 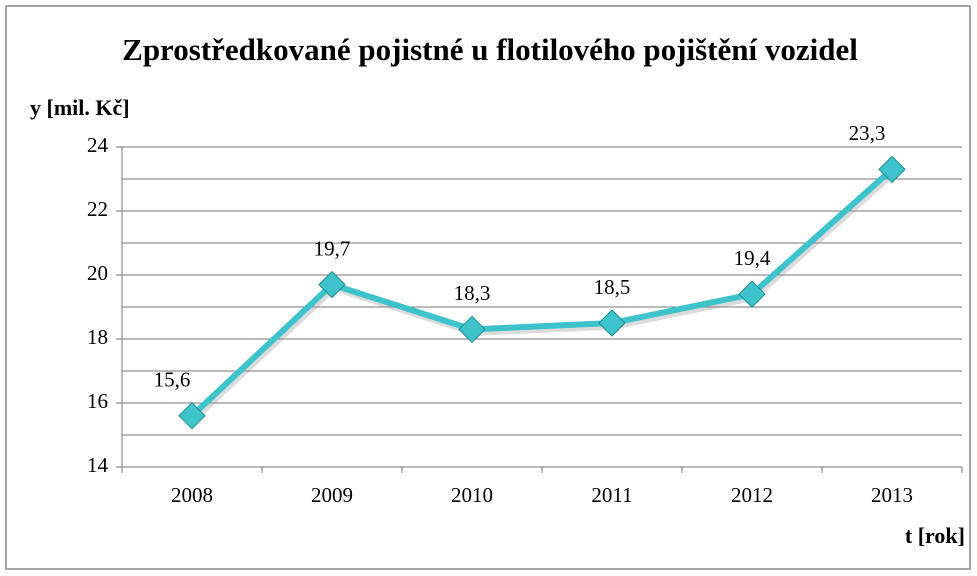 What do you see at coordinates (935, 535) in the screenshot?
I see `x-axis-label: t [rok]` at bounding box center [935, 535].